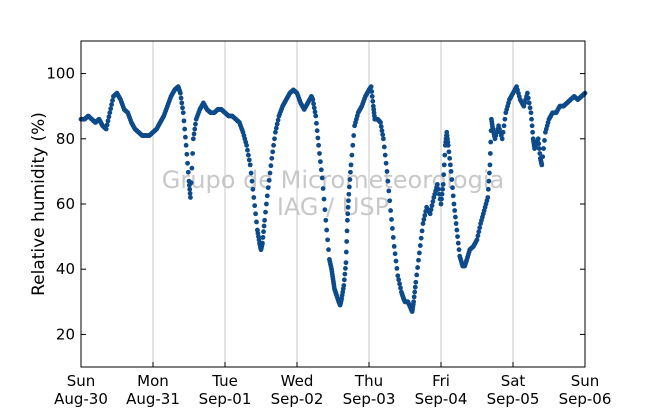 Image resolution: width=650 pixels, height=409 pixels. What do you see at coordinates (369, 399) in the screenshot?
I see `x-tick-label-date: Sep-03` at bounding box center [369, 399].